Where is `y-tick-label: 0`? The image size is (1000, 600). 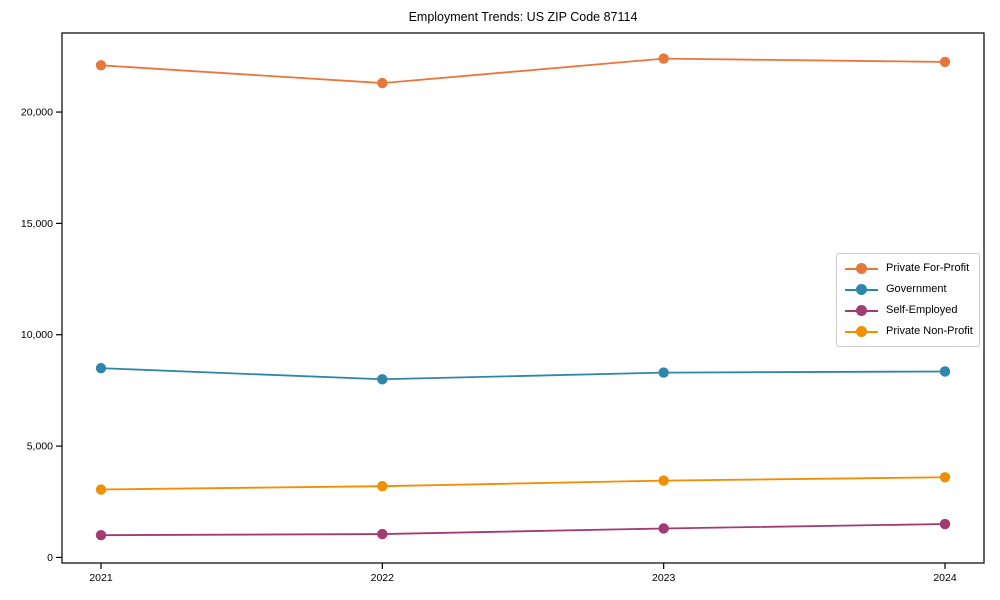 y-tick-label: 0 is located at coordinates (50, 558).